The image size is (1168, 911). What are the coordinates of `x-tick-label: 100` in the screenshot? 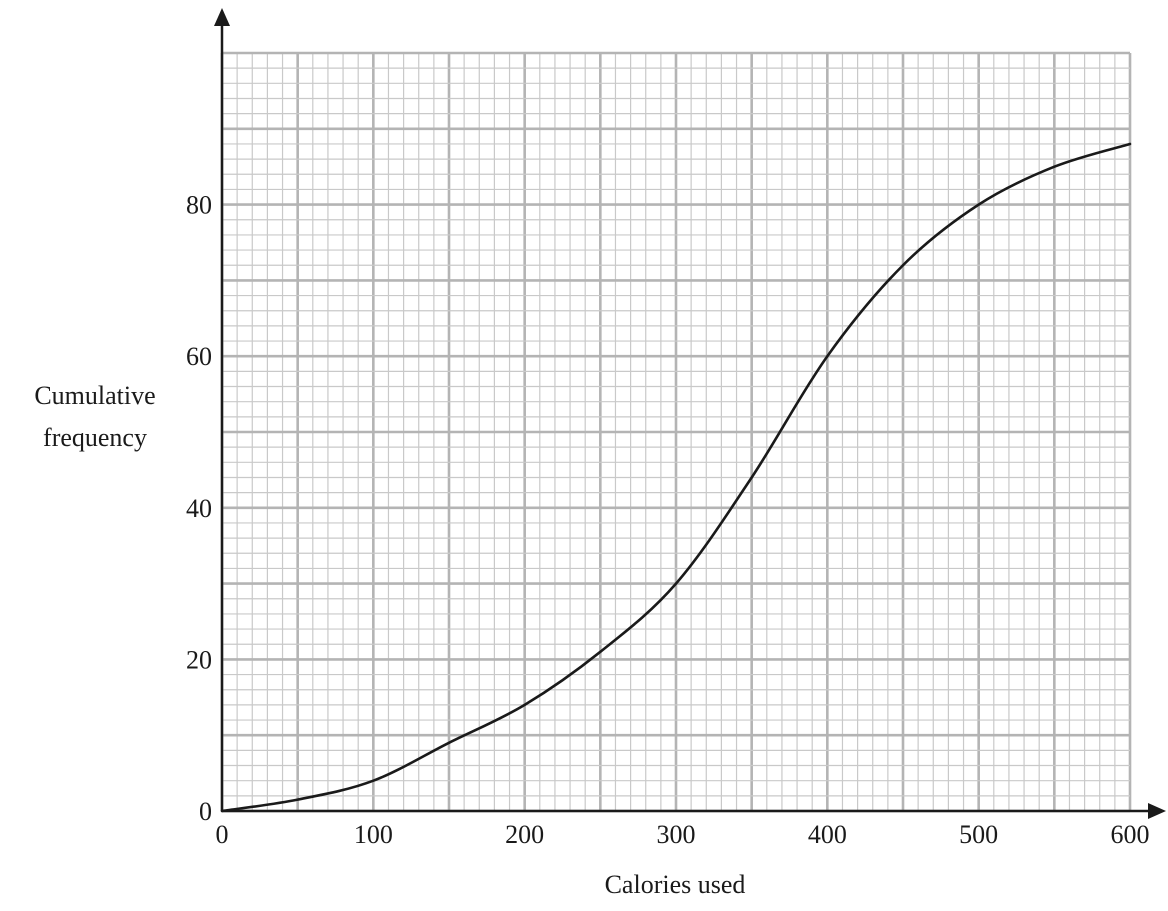 It's located at (373, 834).